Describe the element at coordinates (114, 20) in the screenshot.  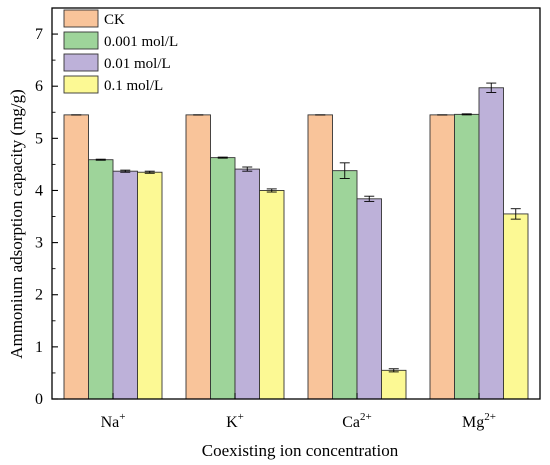
I see `legend-label: CK` at that location.